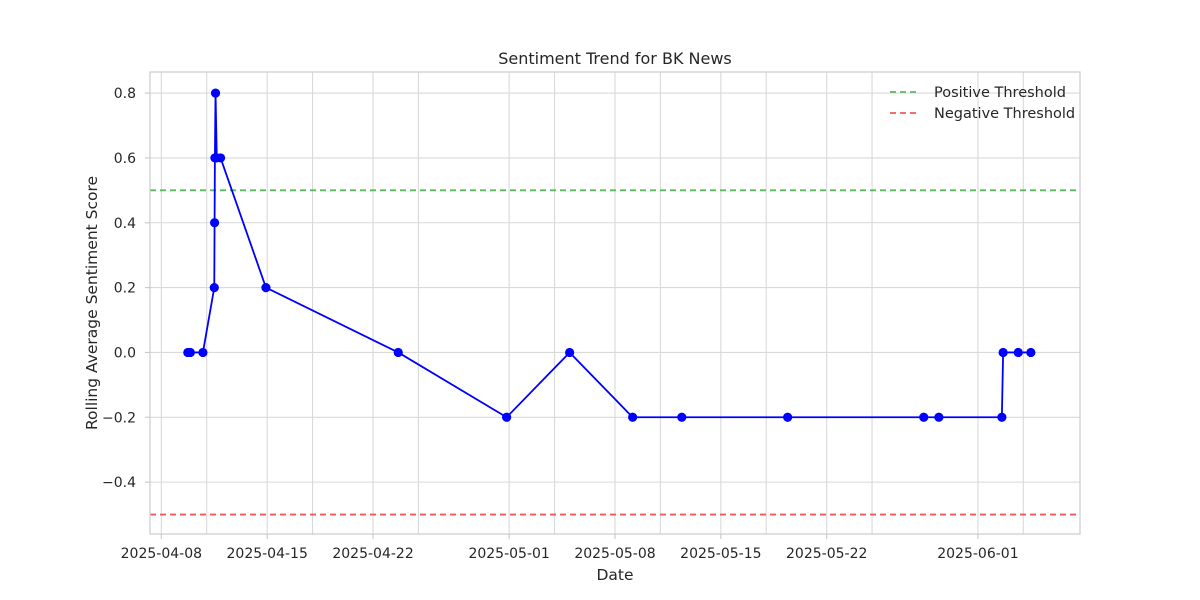  I want to click on x-tick-label: 2025-04-08, so click(161, 554).